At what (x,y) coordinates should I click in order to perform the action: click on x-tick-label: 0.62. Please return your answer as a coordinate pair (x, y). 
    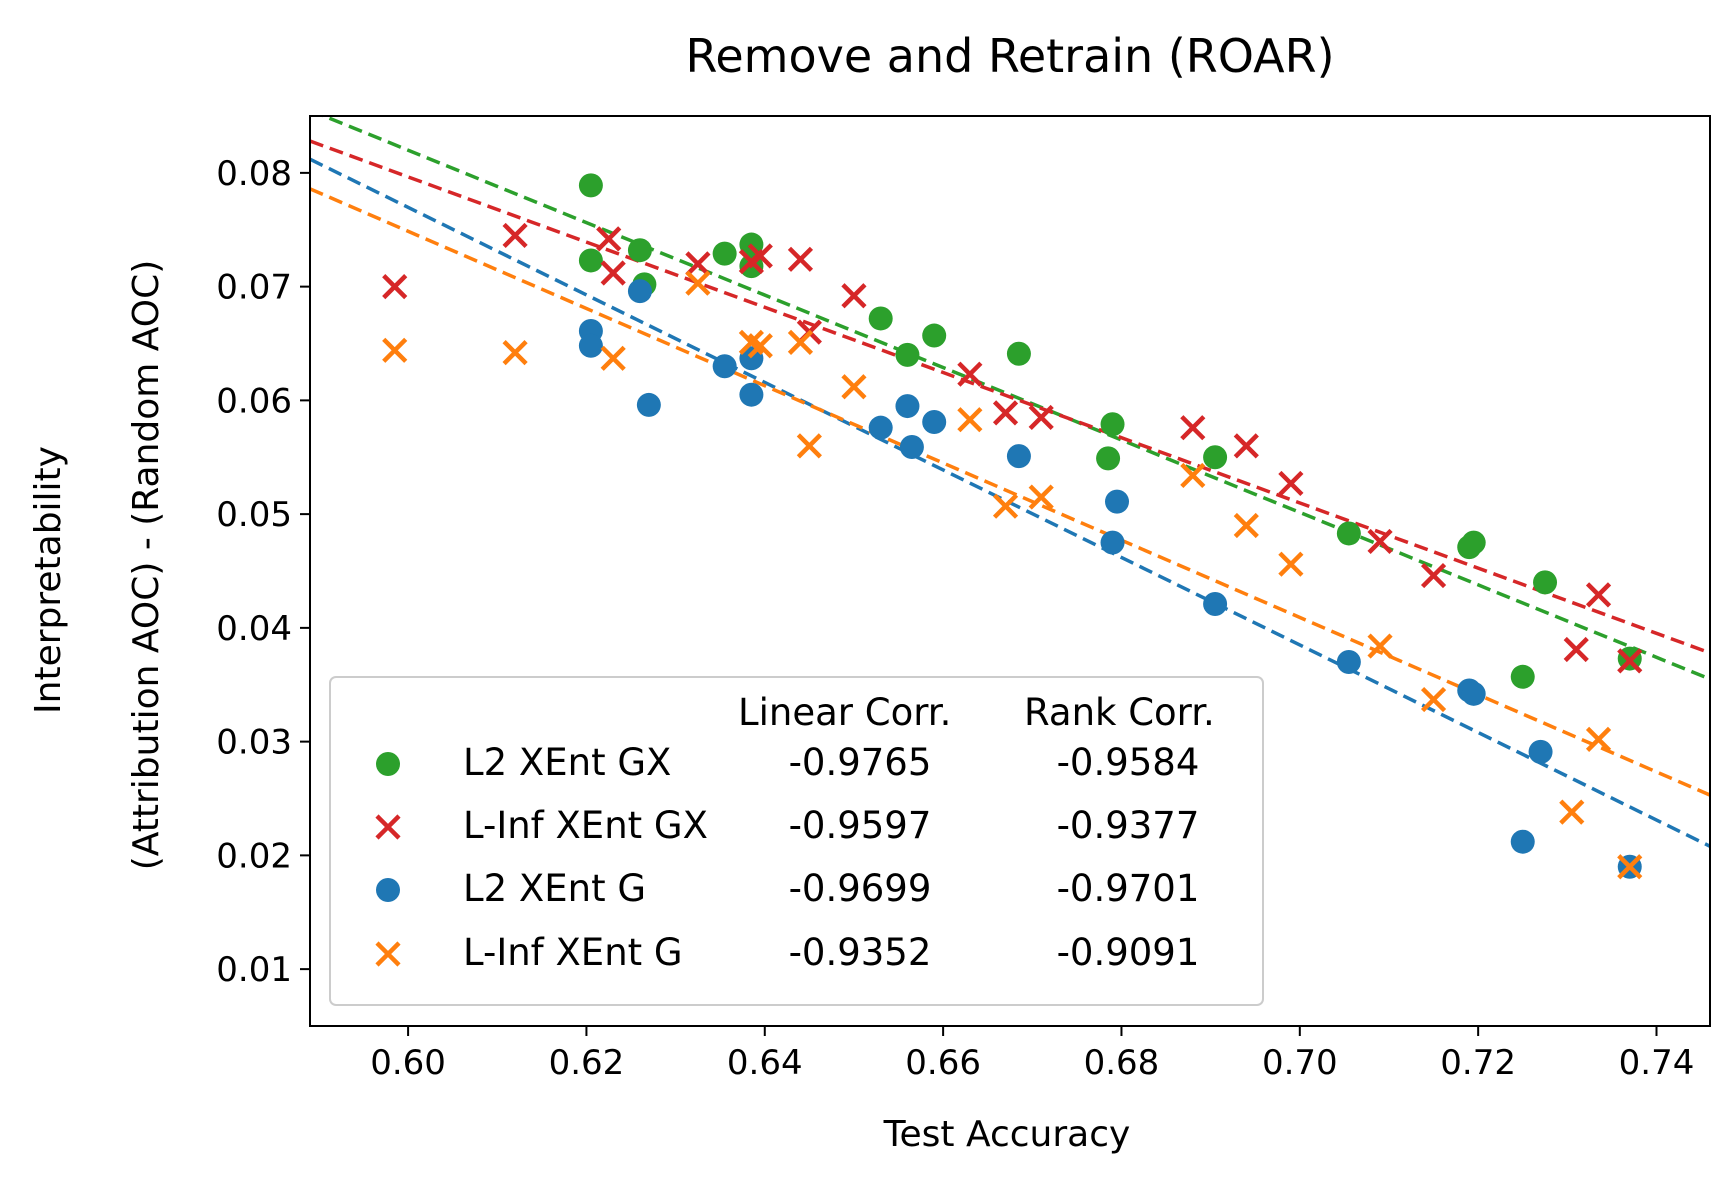
    Looking at the image, I should click on (587, 1063).